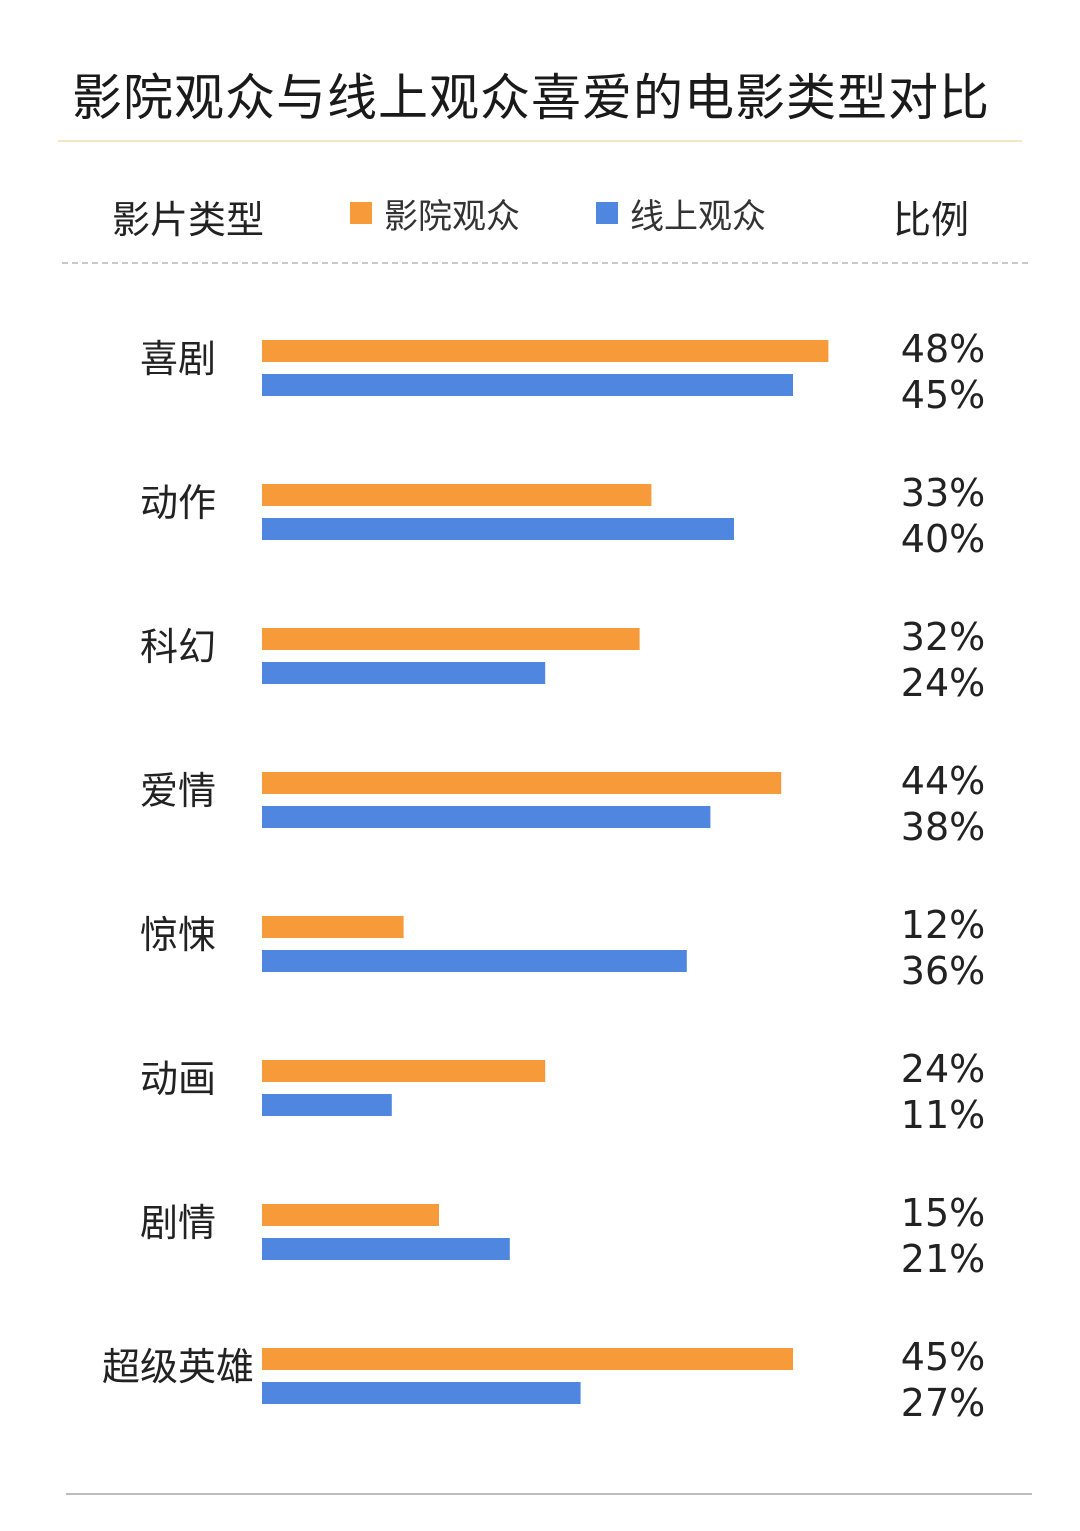 This screenshot has width=1080, height=1531. What do you see at coordinates (178, 503) in the screenshot?
I see `category-label: 动作` at bounding box center [178, 503].